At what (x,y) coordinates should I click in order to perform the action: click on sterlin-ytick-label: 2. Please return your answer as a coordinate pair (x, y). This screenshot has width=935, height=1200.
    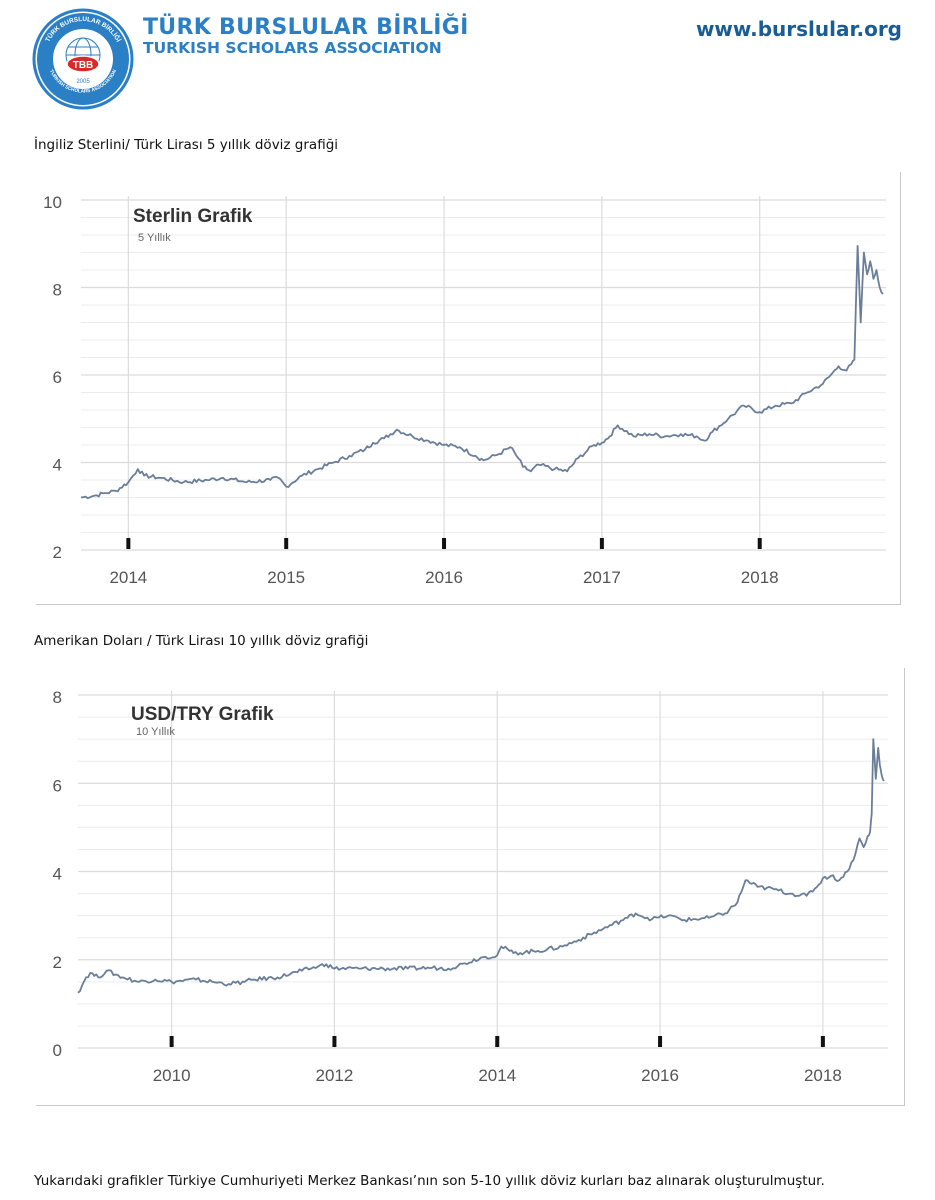
    Looking at the image, I should click on (57, 552).